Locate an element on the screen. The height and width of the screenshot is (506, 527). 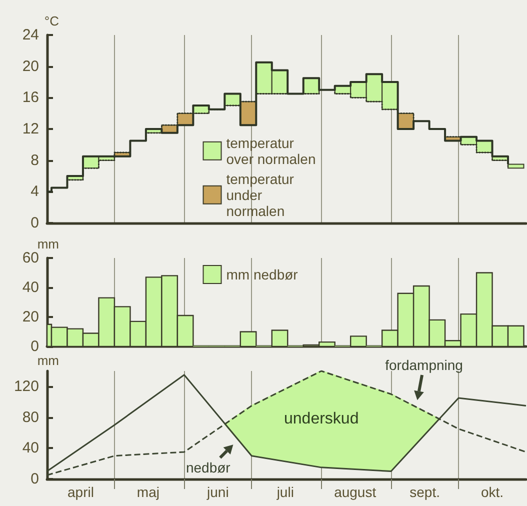
y-axis-title: °C is located at coordinates (51, 21).